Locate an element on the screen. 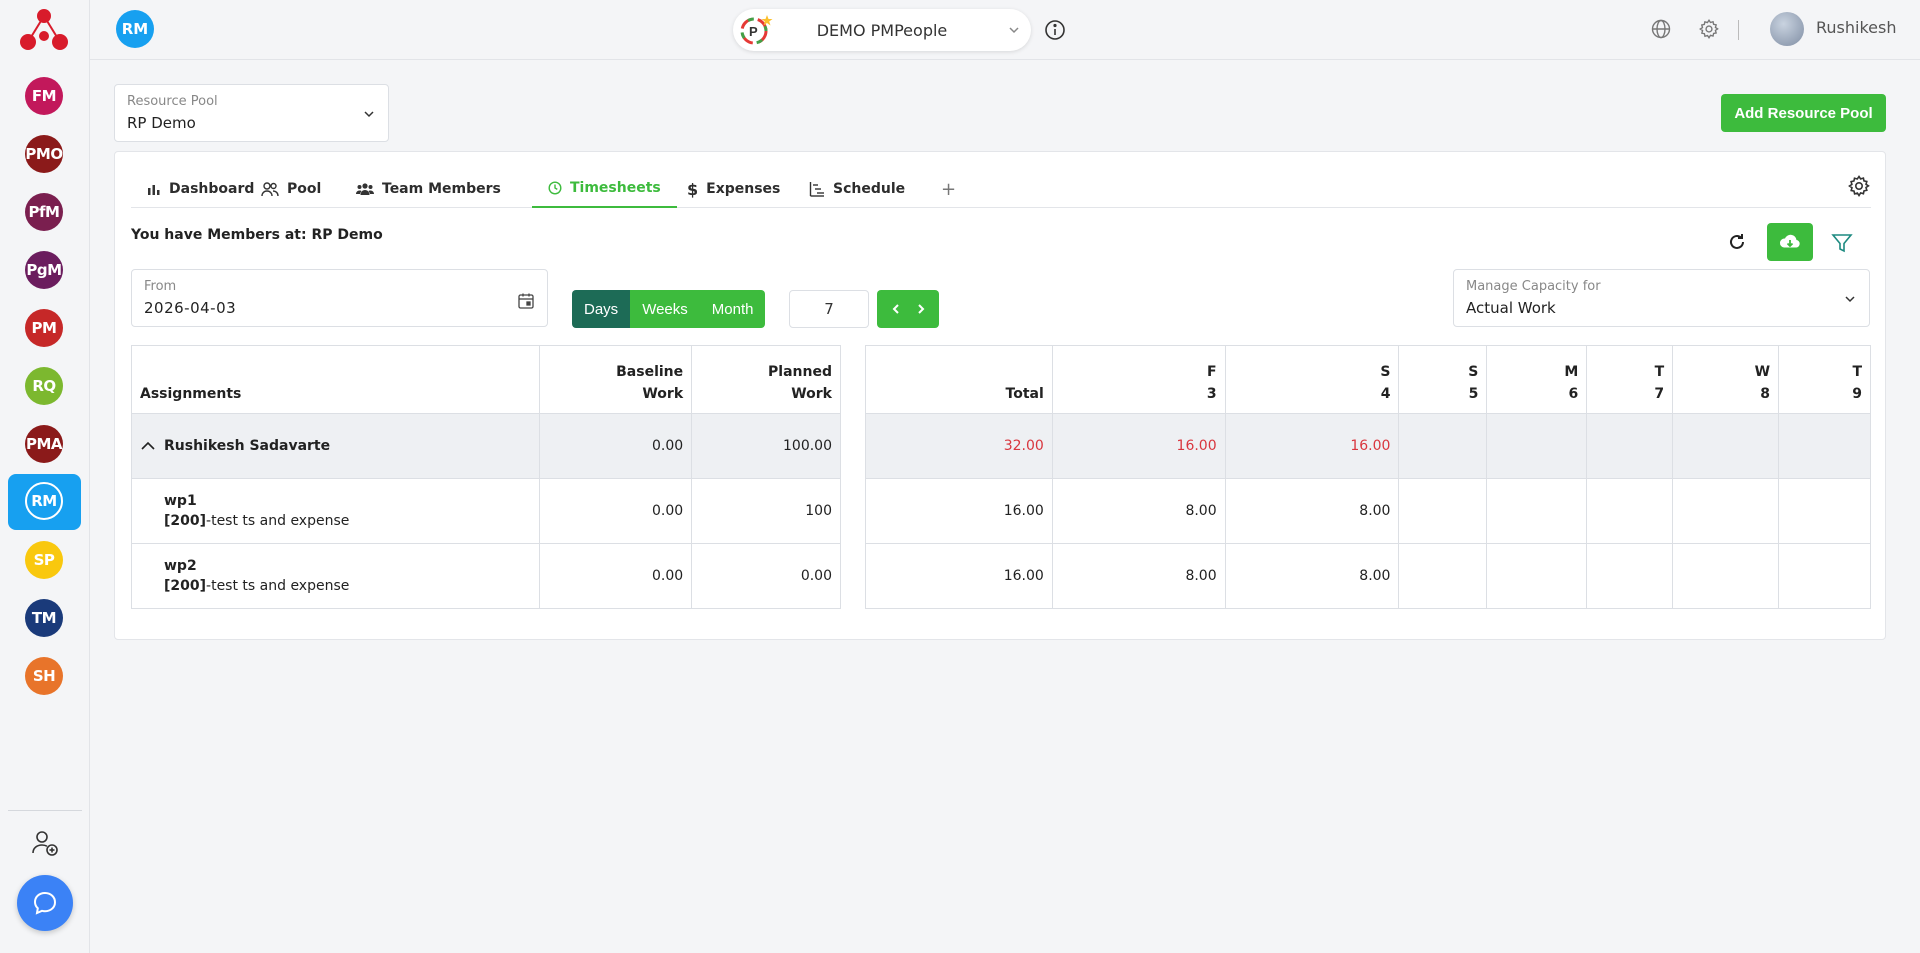 This screenshot has height=953, width=1920. module-pma-button: PMA is located at coordinates (44, 444).